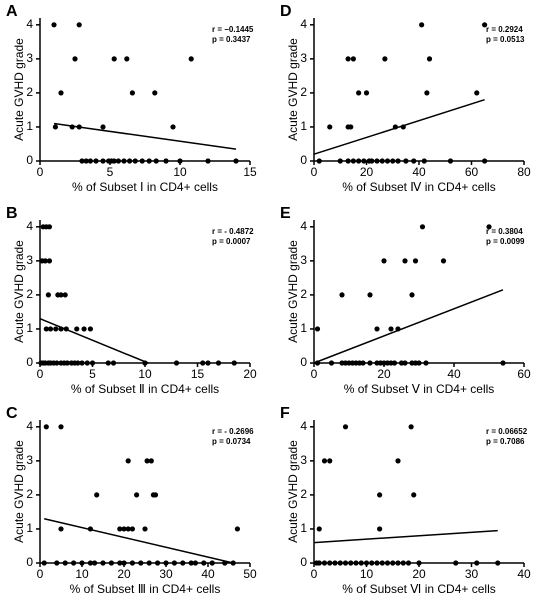 The height and width of the screenshot is (603, 550). I want to click on panel-label: B, so click(12, 213).